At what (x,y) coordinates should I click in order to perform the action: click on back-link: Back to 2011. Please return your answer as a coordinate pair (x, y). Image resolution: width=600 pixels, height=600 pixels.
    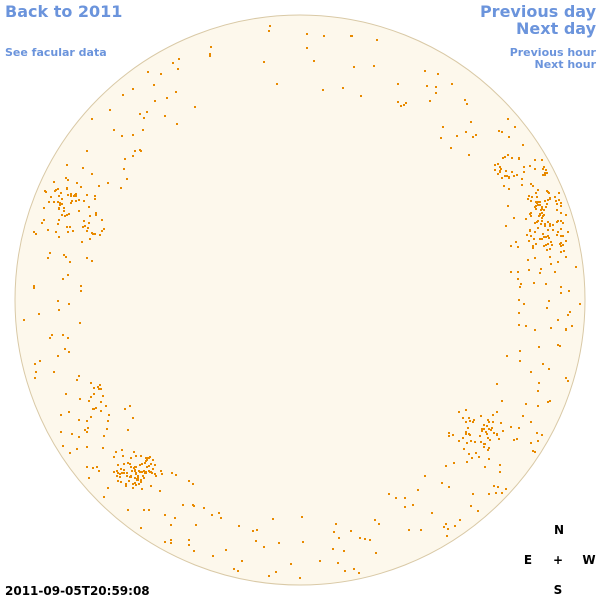
    Looking at the image, I should click on (63, 11).